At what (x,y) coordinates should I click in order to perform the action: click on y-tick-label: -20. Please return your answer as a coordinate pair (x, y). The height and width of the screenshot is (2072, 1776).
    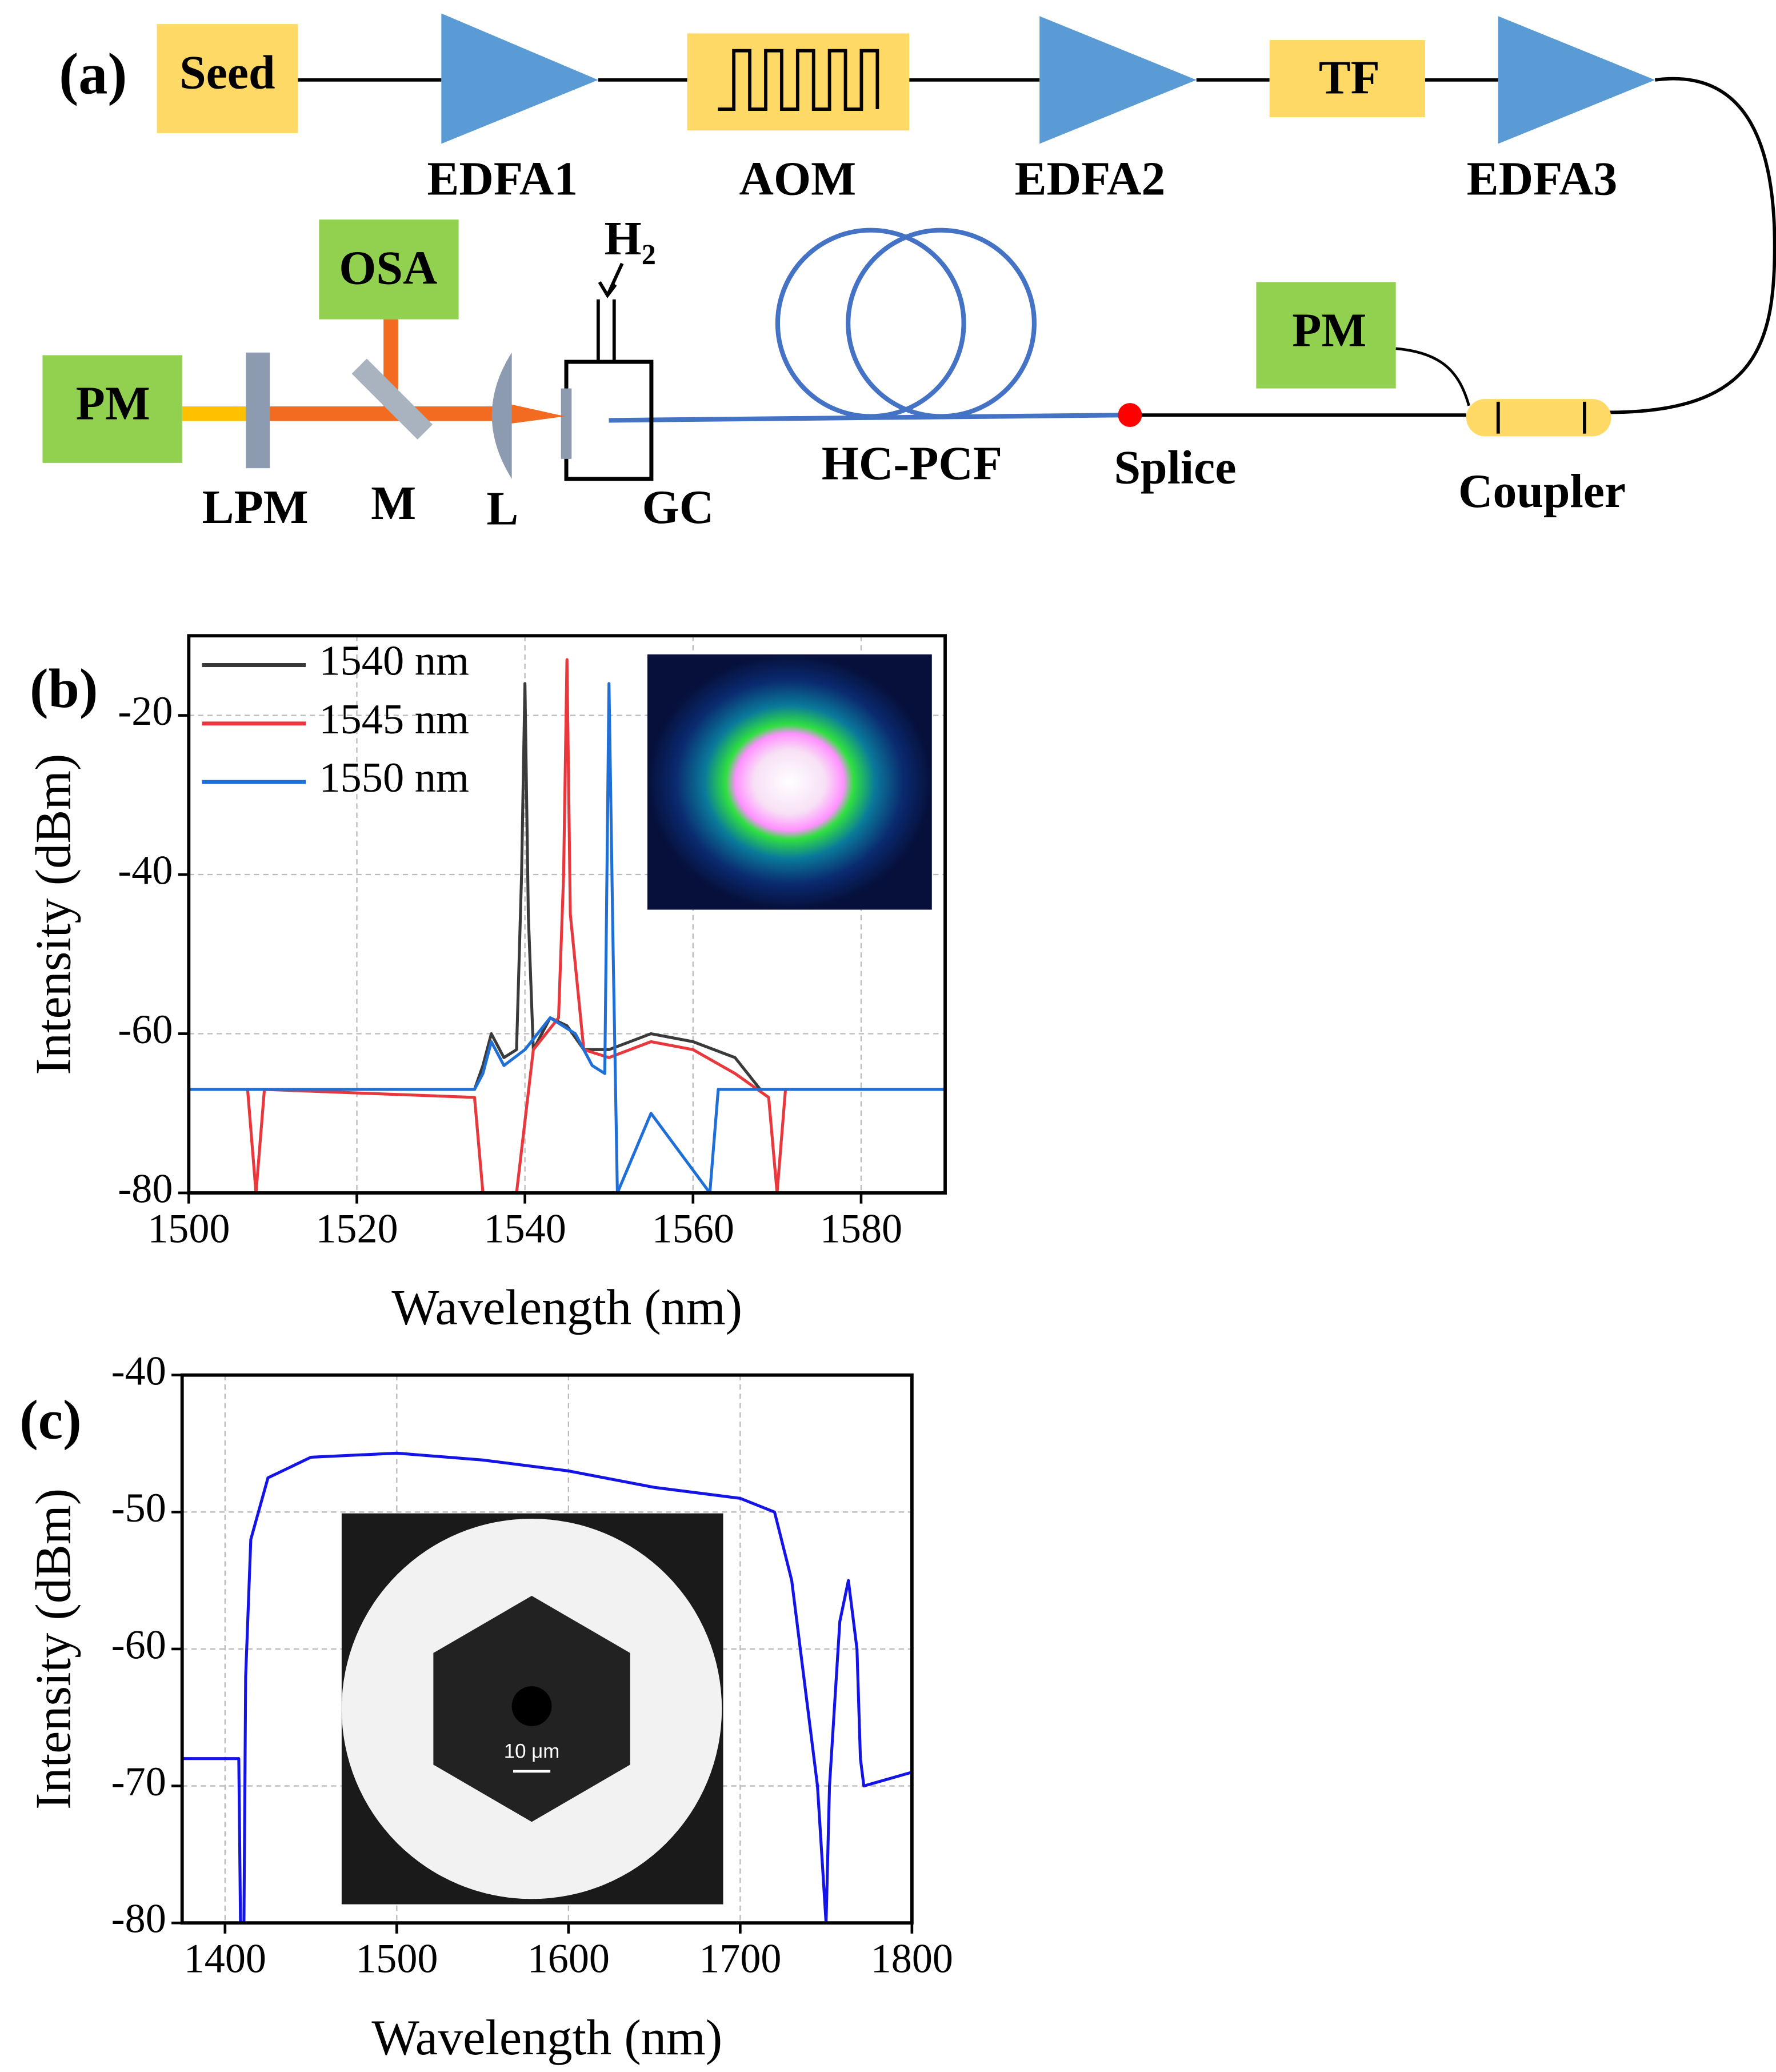
    Looking at the image, I should click on (145, 711).